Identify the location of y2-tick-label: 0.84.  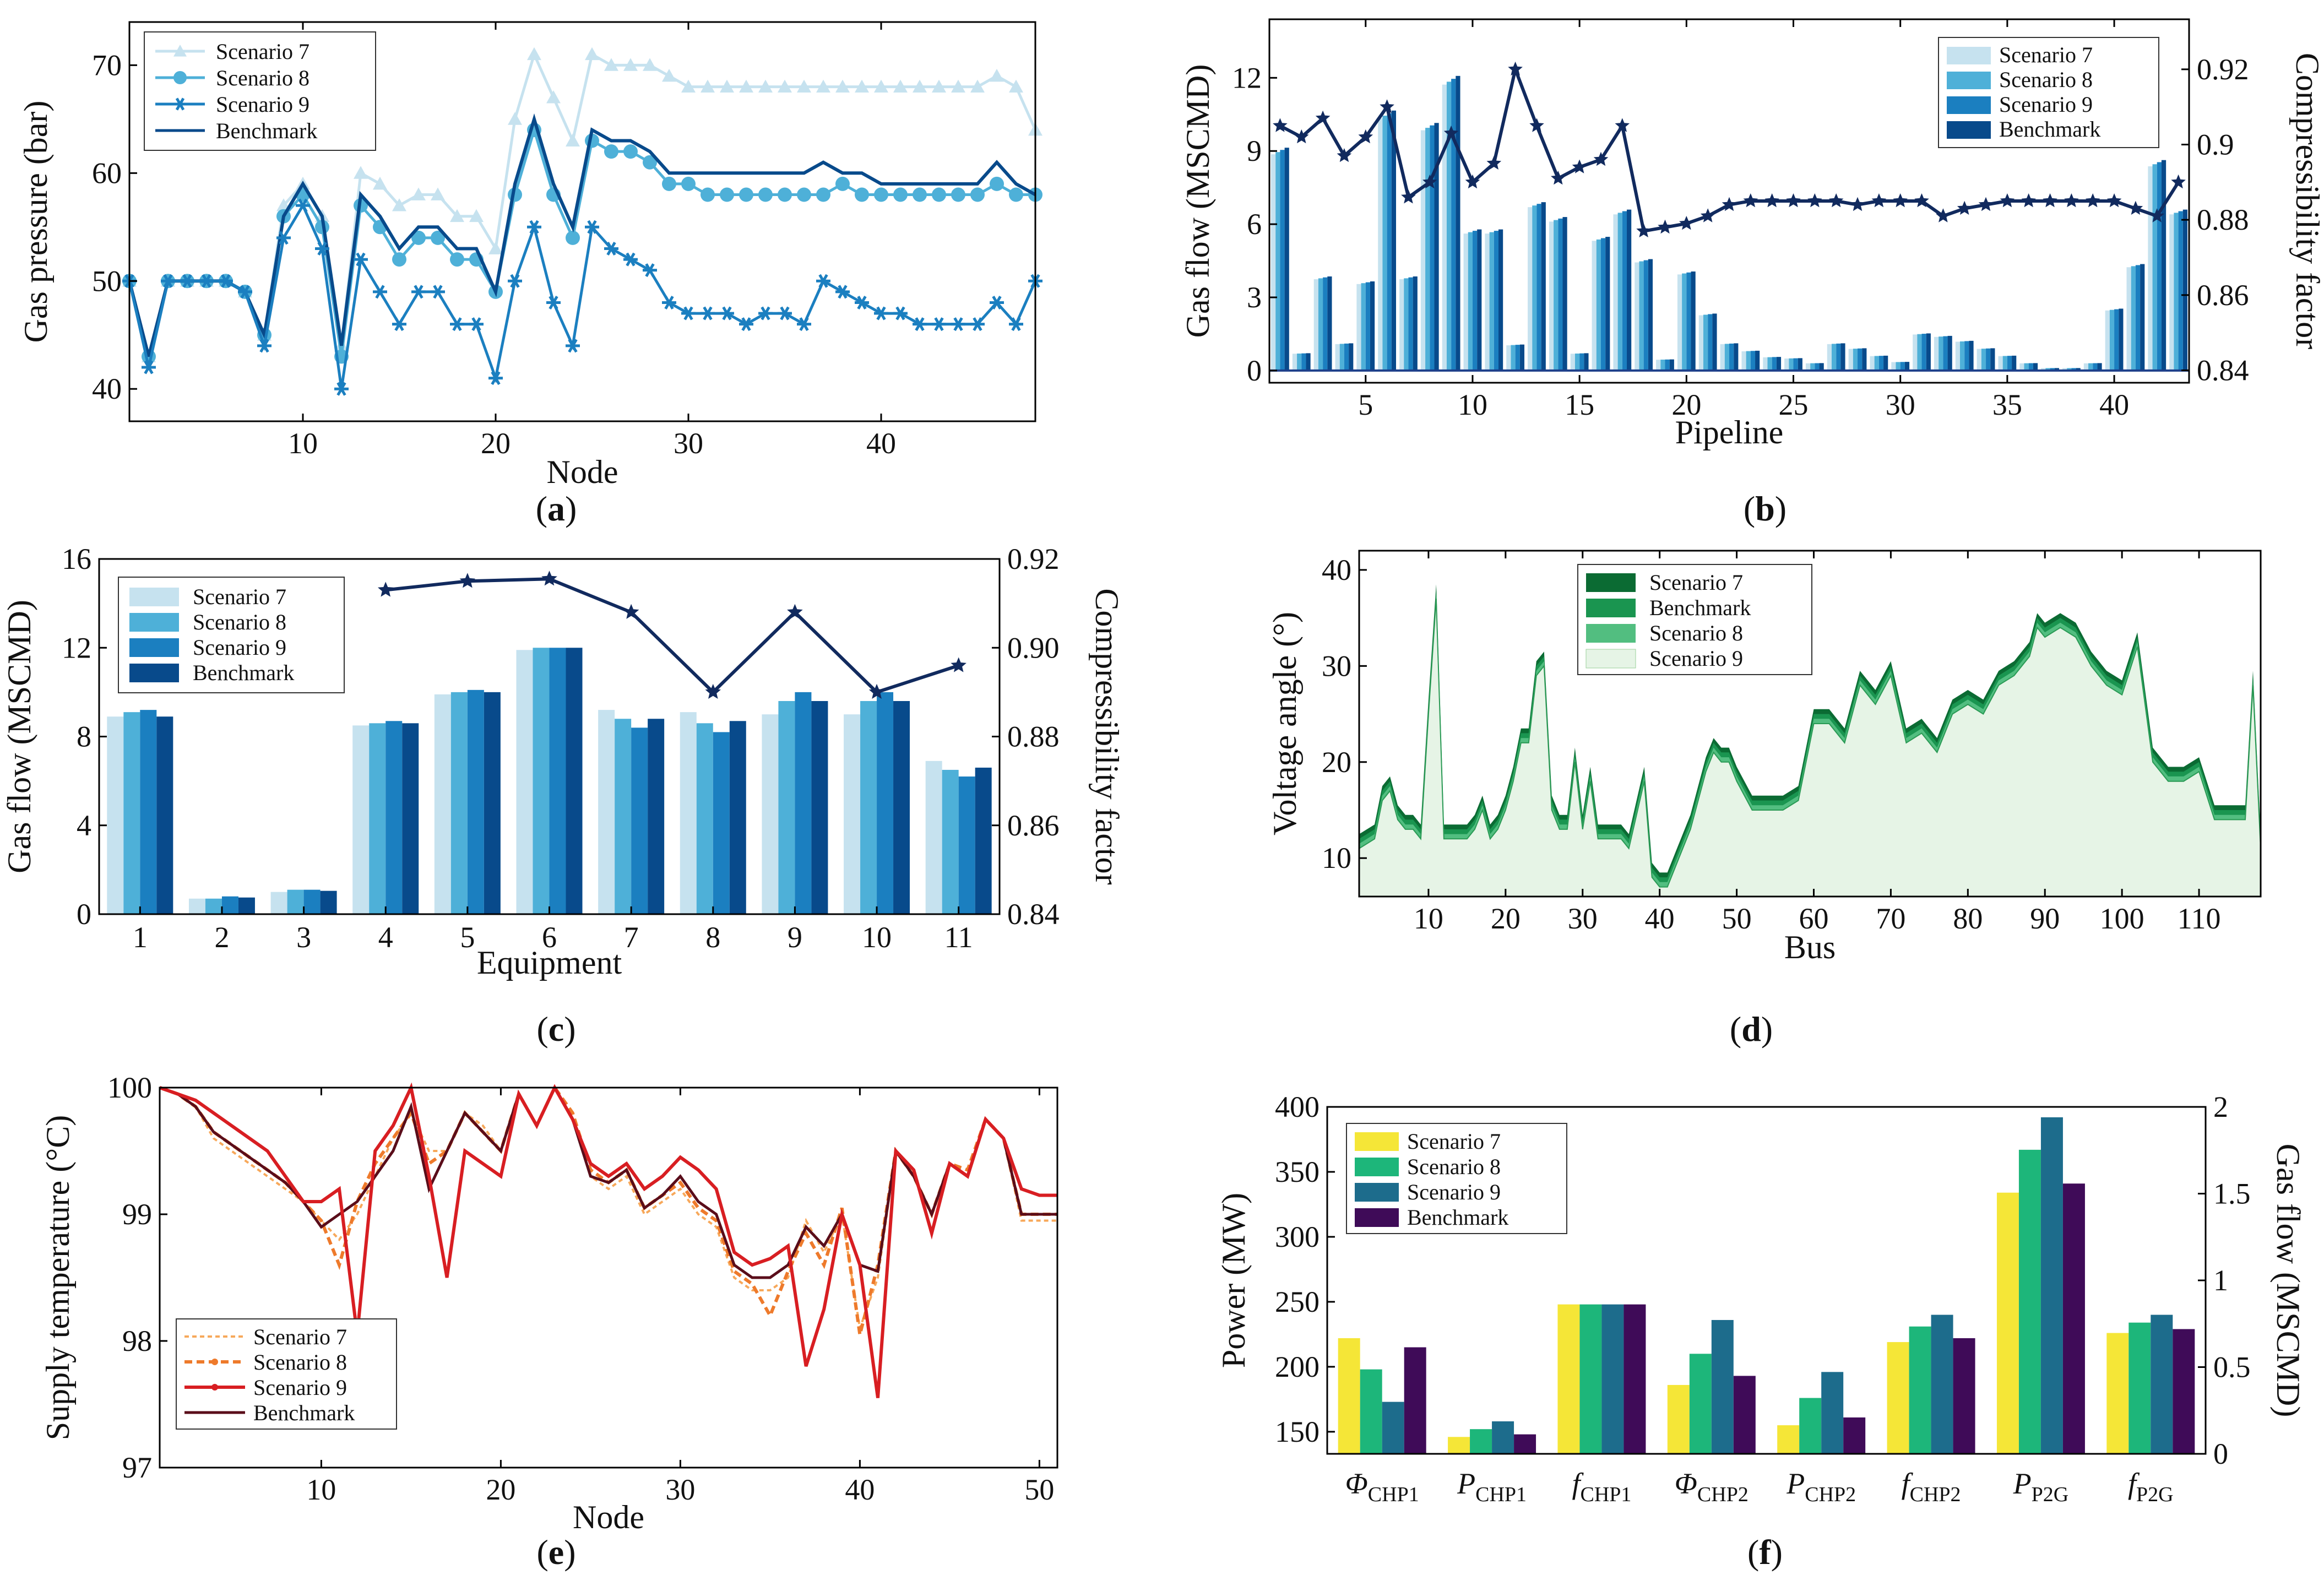
(2223, 371).